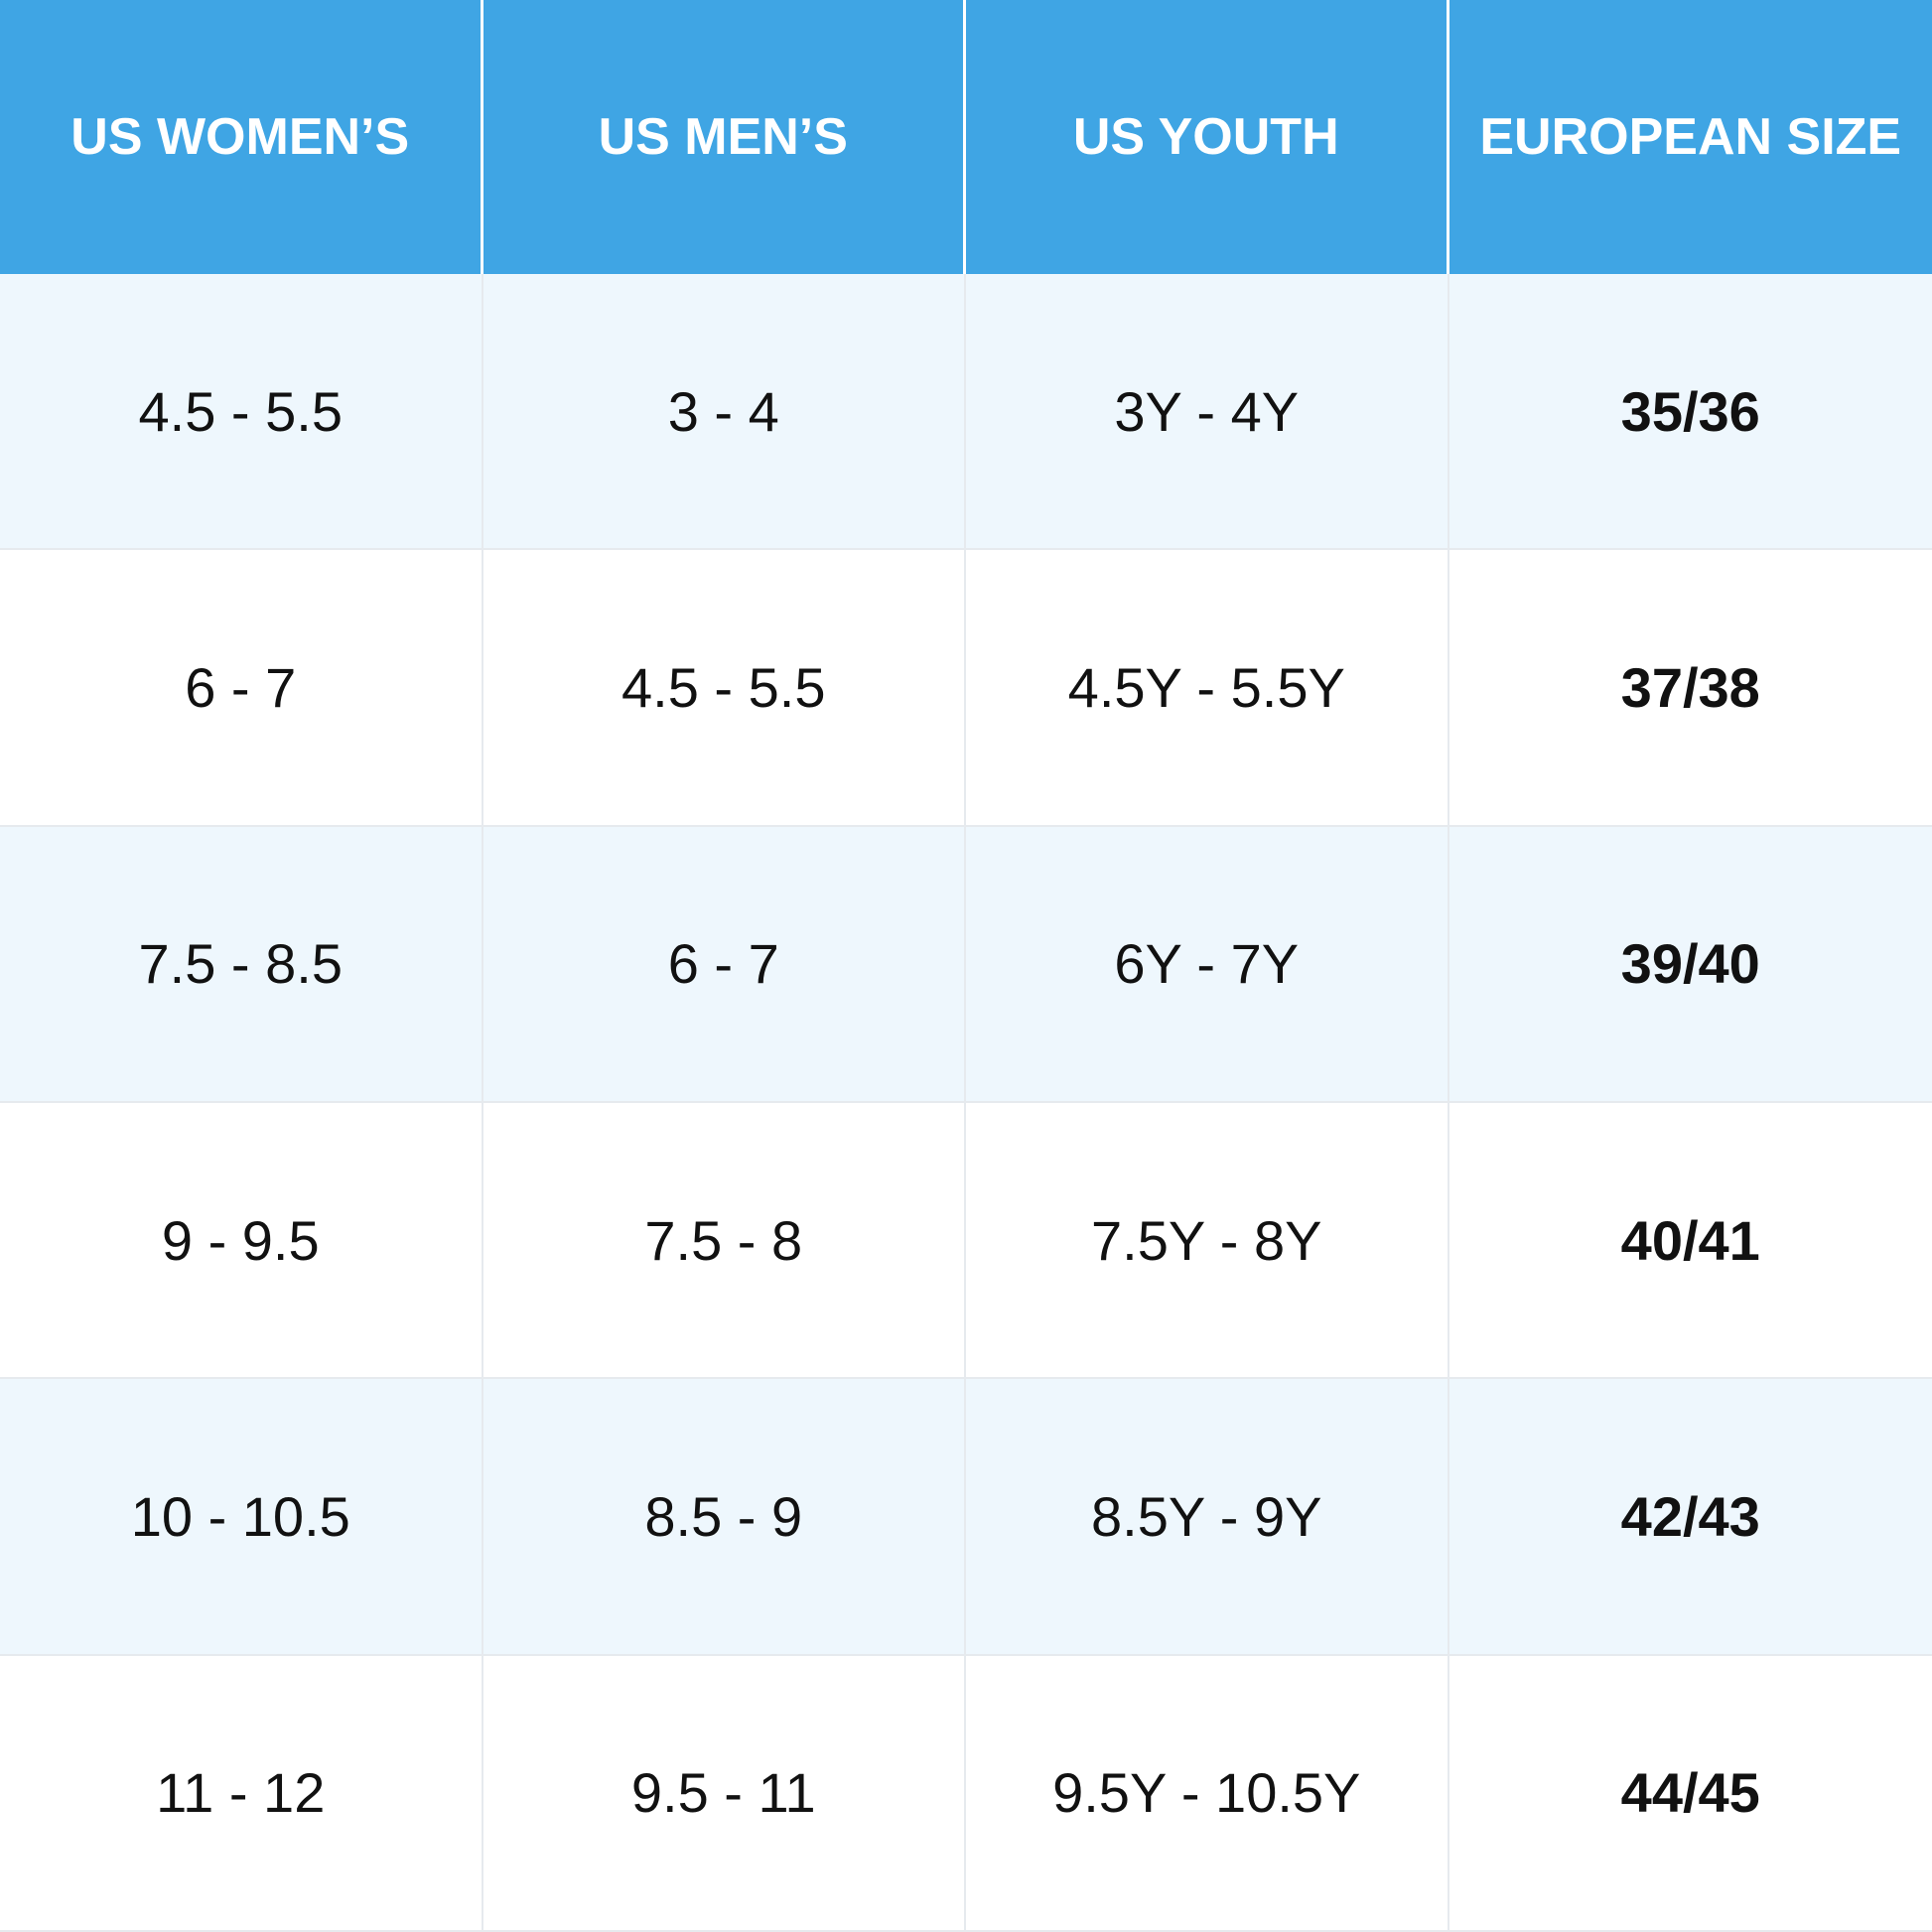 The height and width of the screenshot is (1932, 1932). What do you see at coordinates (241, 137) in the screenshot?
I see `column-header: US WOMEN’S` at bounding box center [241, 137].